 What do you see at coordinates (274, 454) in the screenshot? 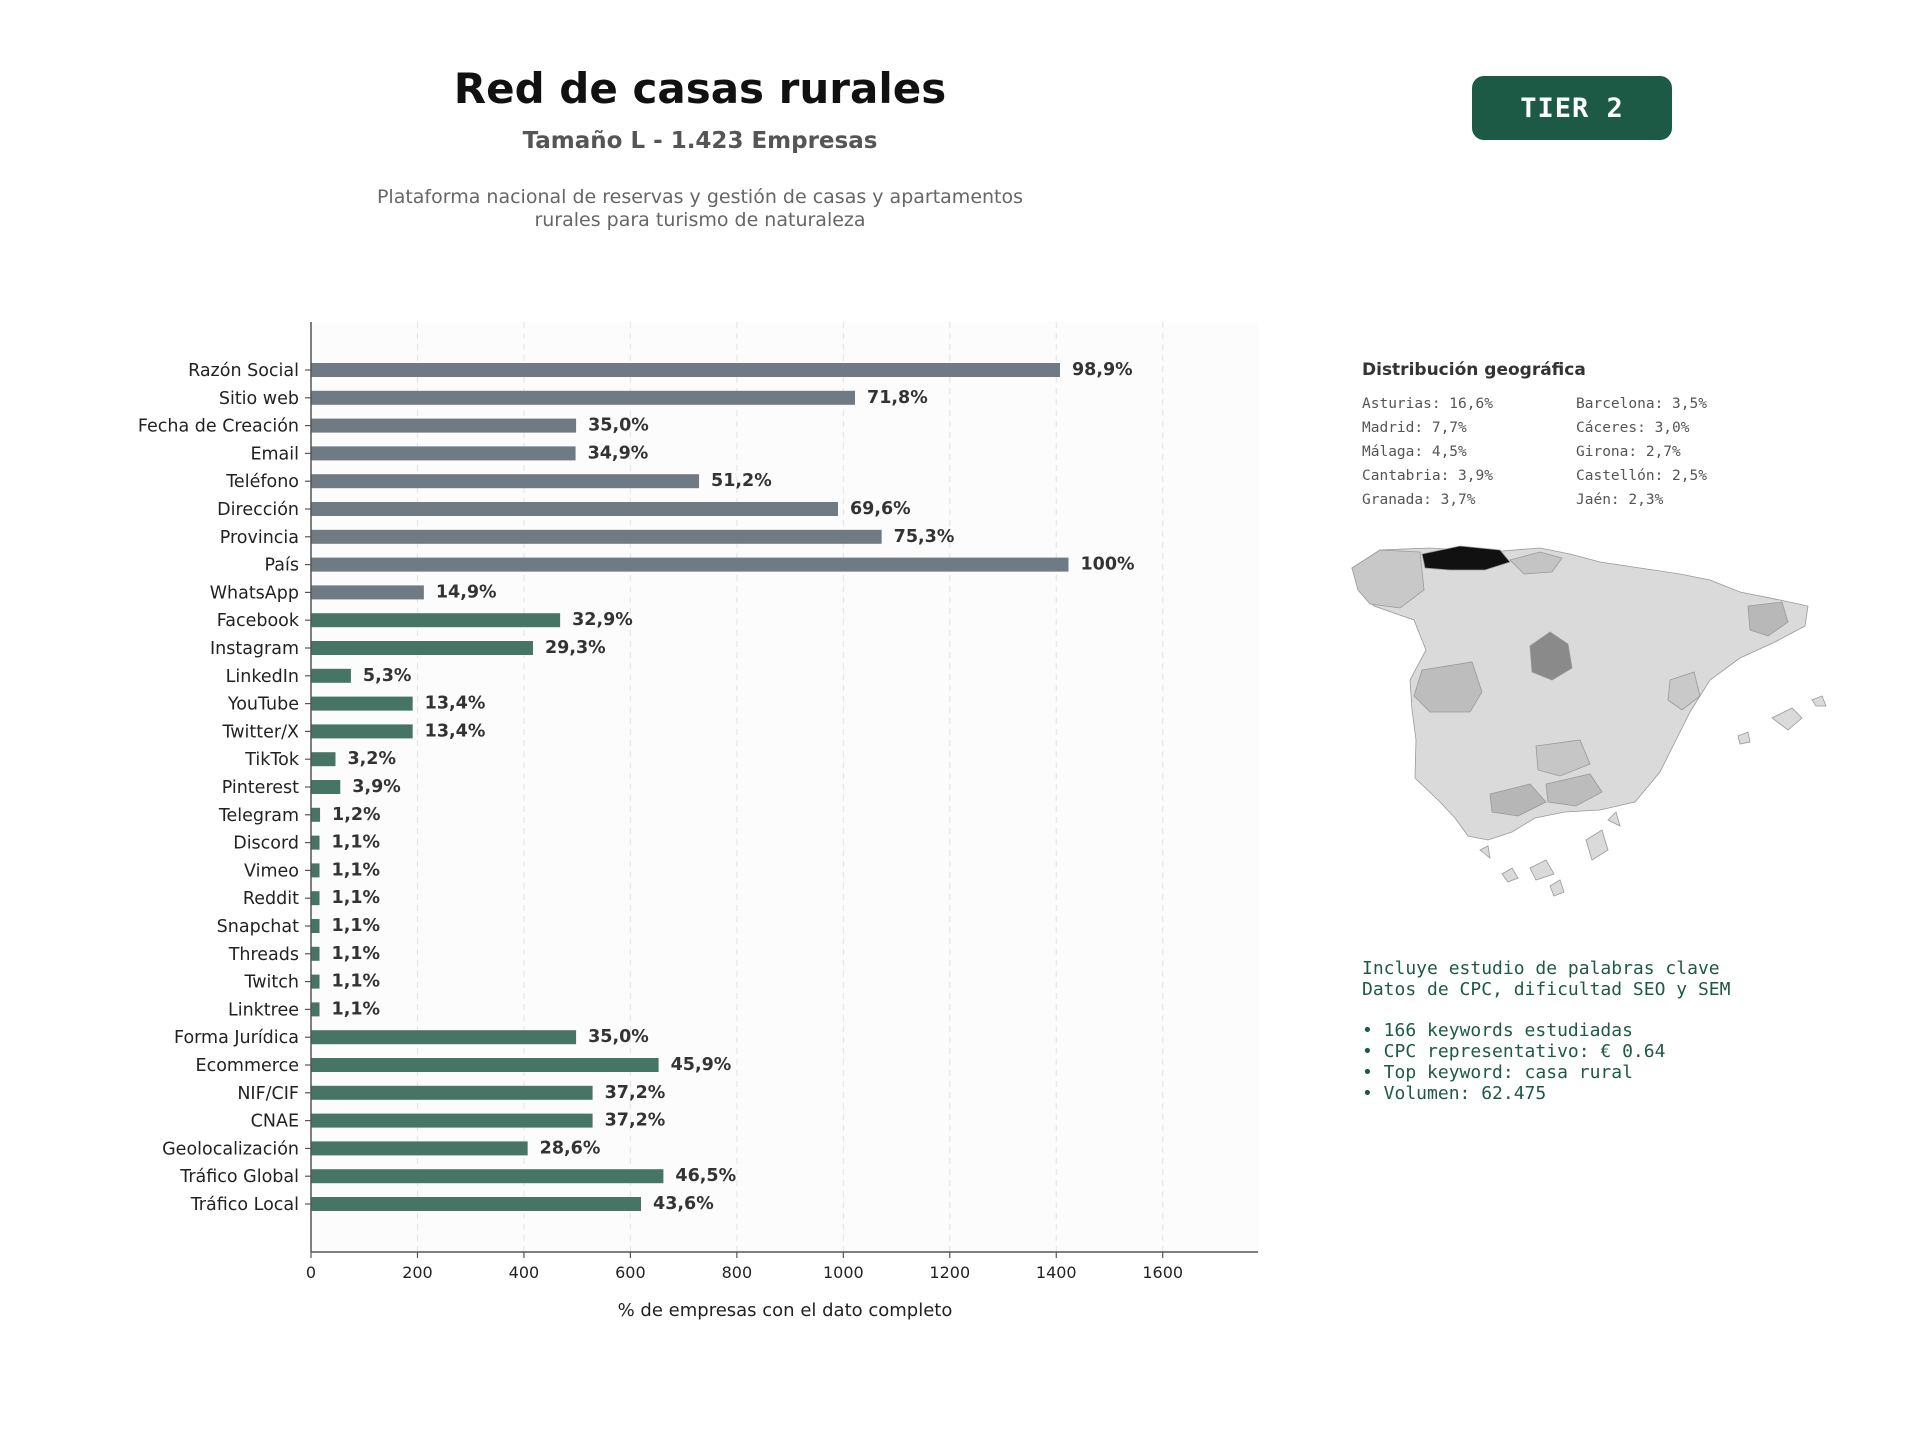
I see `category-label: Email` at bounding box center [274, 454].